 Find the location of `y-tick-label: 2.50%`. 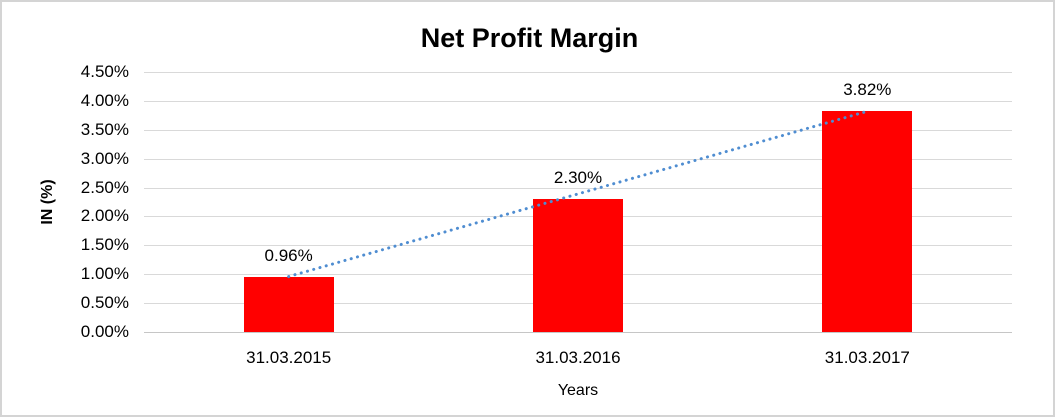

y-tick-label: 2.50% is located at coordinates (104, 187).